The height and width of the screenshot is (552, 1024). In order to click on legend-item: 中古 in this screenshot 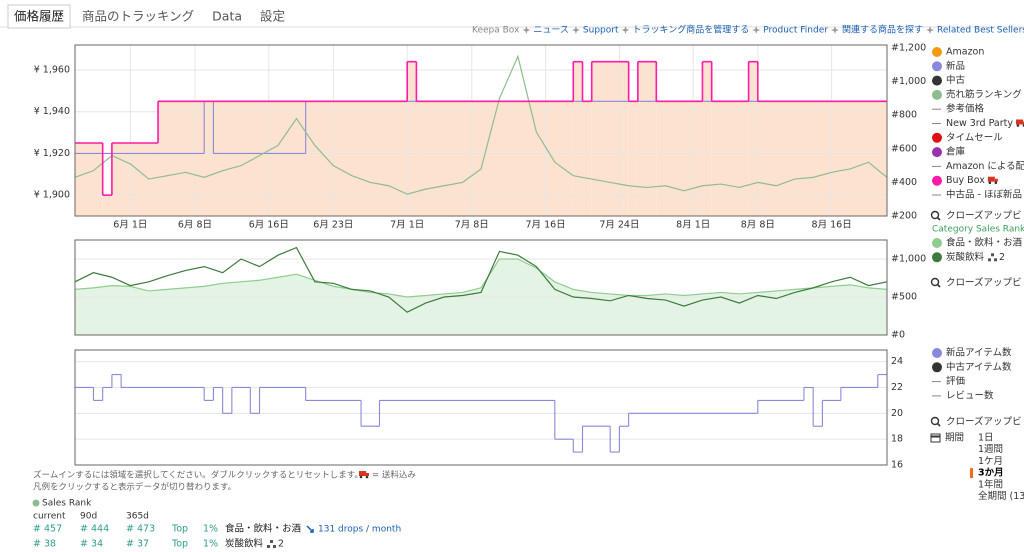, I will do `click(949, 80)`.